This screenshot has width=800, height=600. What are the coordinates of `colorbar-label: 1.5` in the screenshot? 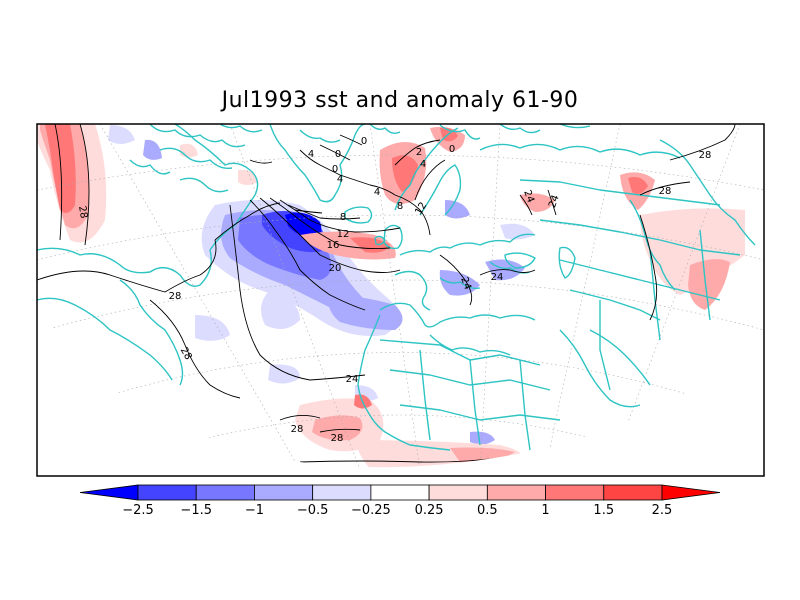 It's located at (603, 510).